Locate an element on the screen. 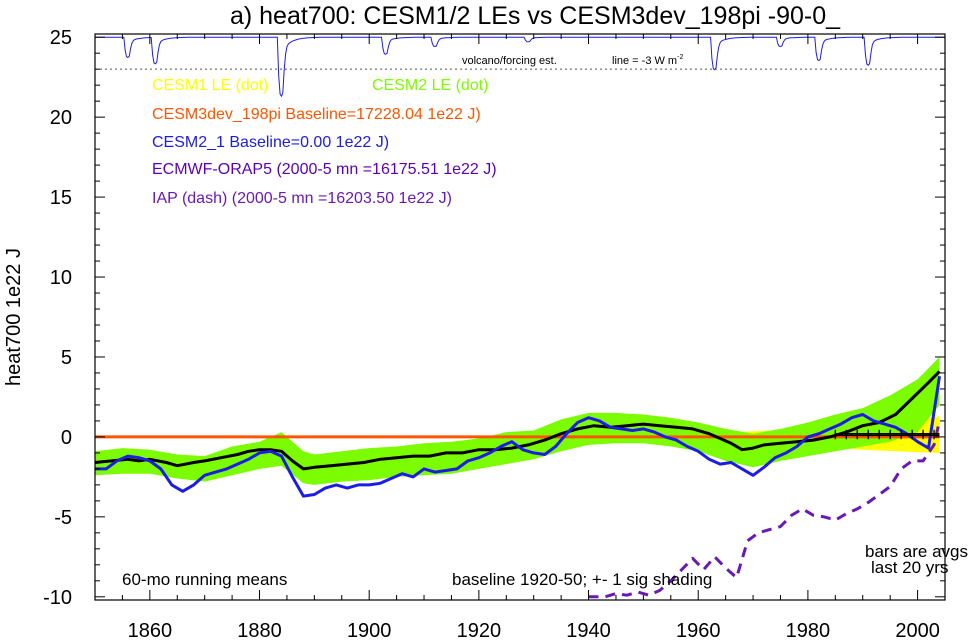 This screenshot has height=641, width=977. x-tick-label: 1940 is located at coordinates (588, 630).